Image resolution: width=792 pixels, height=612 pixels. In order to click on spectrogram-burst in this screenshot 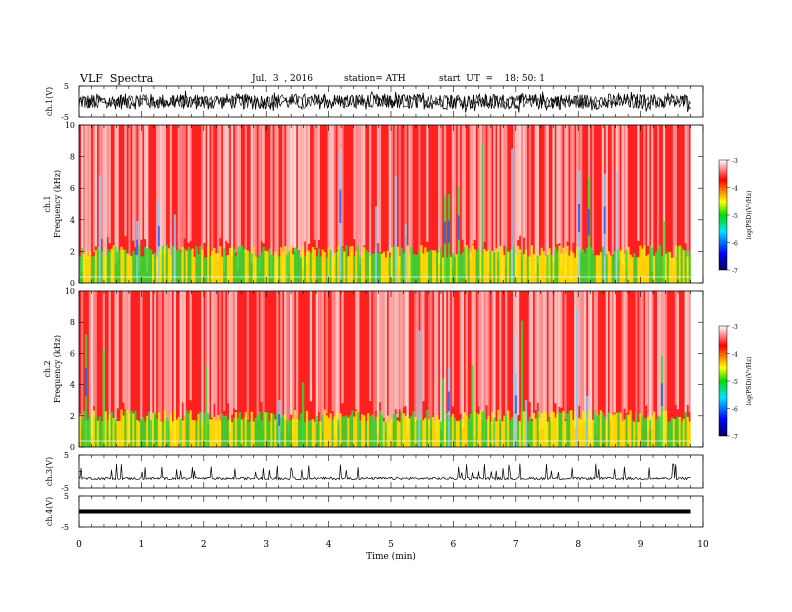, I will do `click(137, 247)`.